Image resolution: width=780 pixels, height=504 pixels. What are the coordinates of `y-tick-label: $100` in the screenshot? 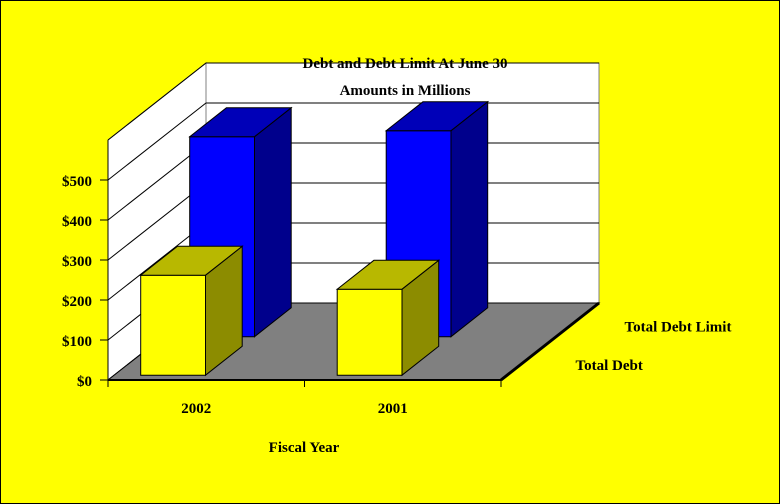 It's located at (77, 342).